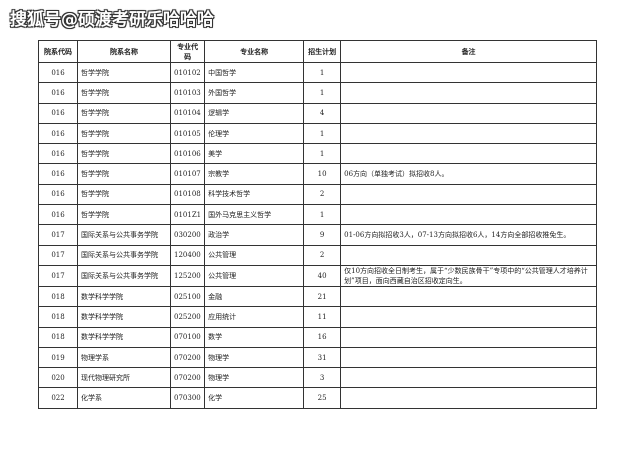 This screenshot has width=640, height=453. What do you see at coordinates (187, 93) in the screenshot?
I see `cell-major-code: 010103` at bounding box center [187, 93].